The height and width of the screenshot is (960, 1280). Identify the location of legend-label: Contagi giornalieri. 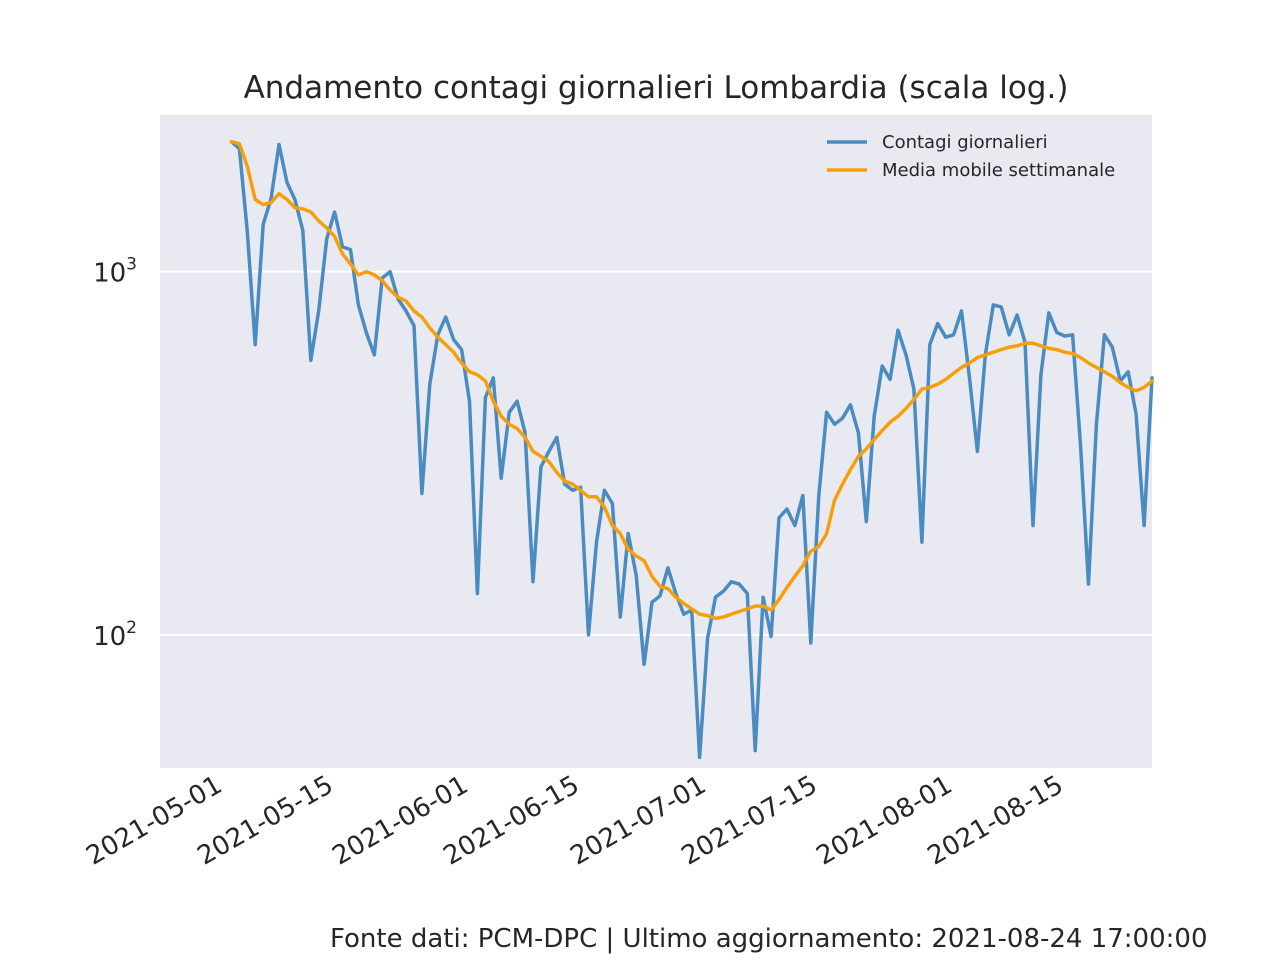
(965, 142).